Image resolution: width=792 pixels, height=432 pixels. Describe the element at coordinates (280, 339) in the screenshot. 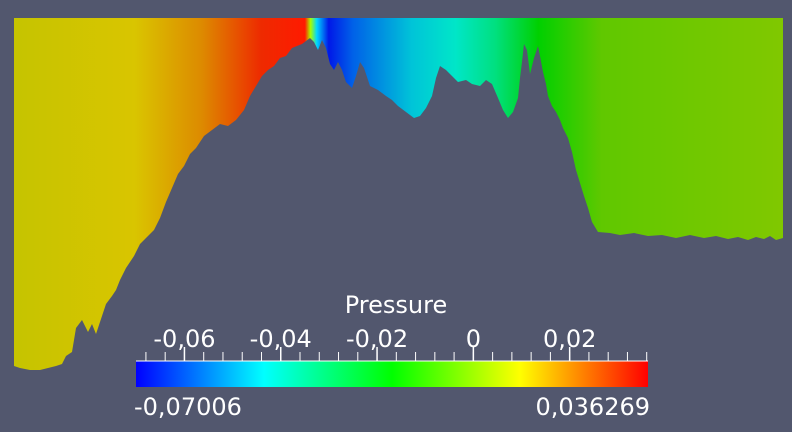

I see `colorbar-tick-label: -0,04` at that location.